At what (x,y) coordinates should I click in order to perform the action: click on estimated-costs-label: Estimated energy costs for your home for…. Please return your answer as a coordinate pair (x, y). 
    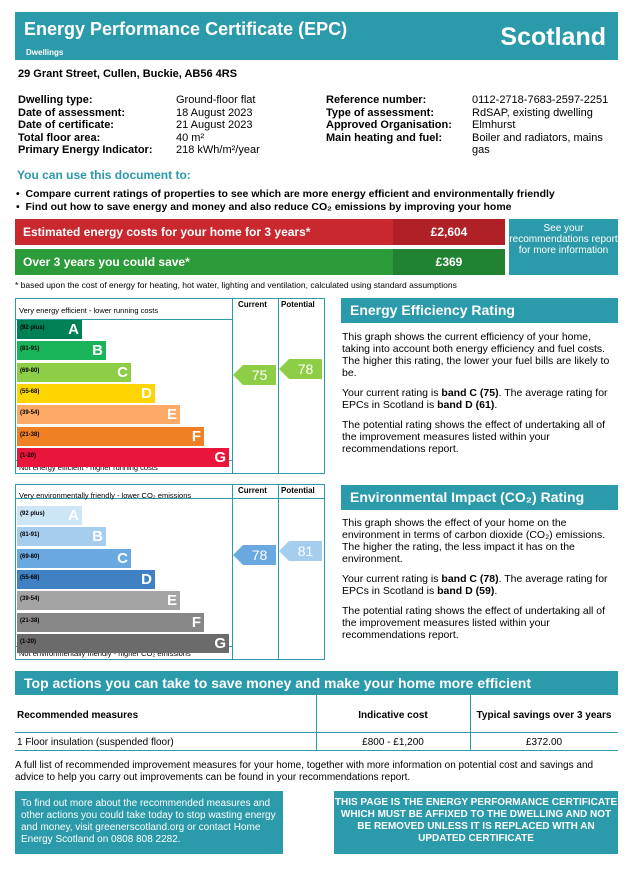
    Looking at the image, I should click on (167, 232).